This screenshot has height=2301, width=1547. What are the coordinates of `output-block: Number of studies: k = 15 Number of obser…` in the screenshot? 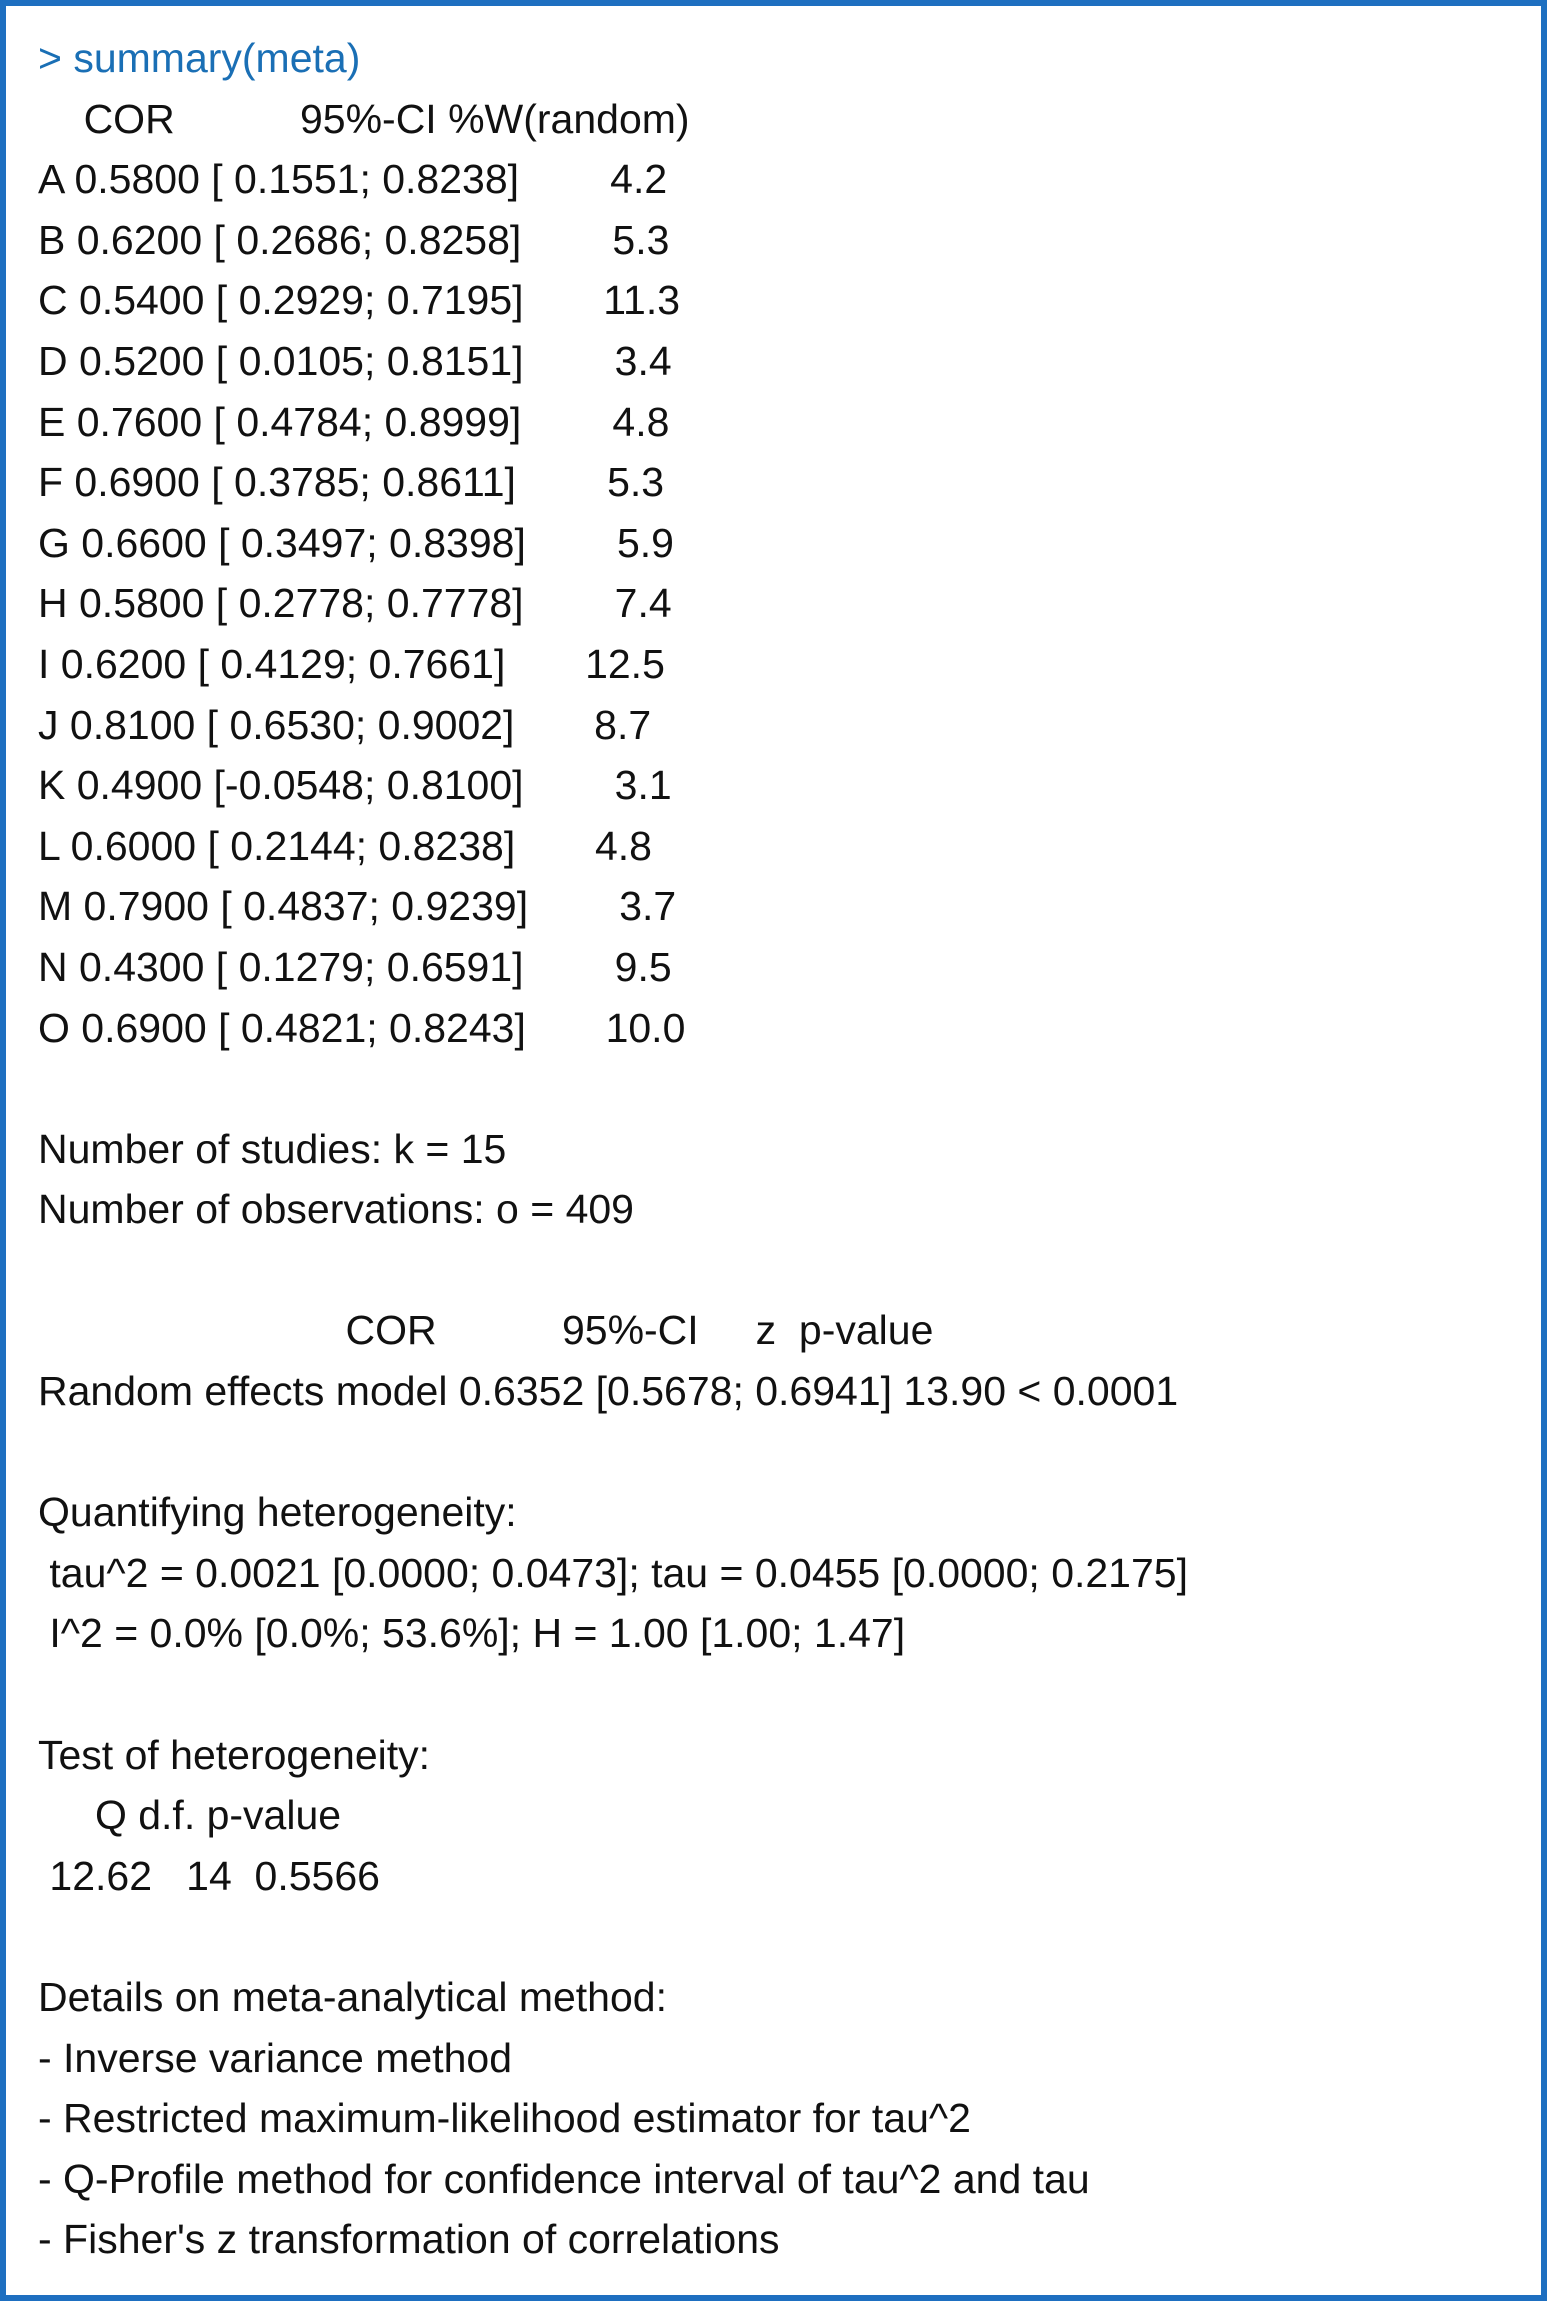 It's located at (789, 1179).